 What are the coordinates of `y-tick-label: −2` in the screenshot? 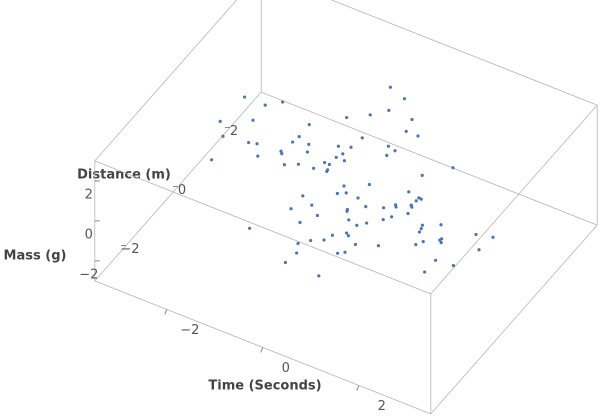 It's located at (129, 249).